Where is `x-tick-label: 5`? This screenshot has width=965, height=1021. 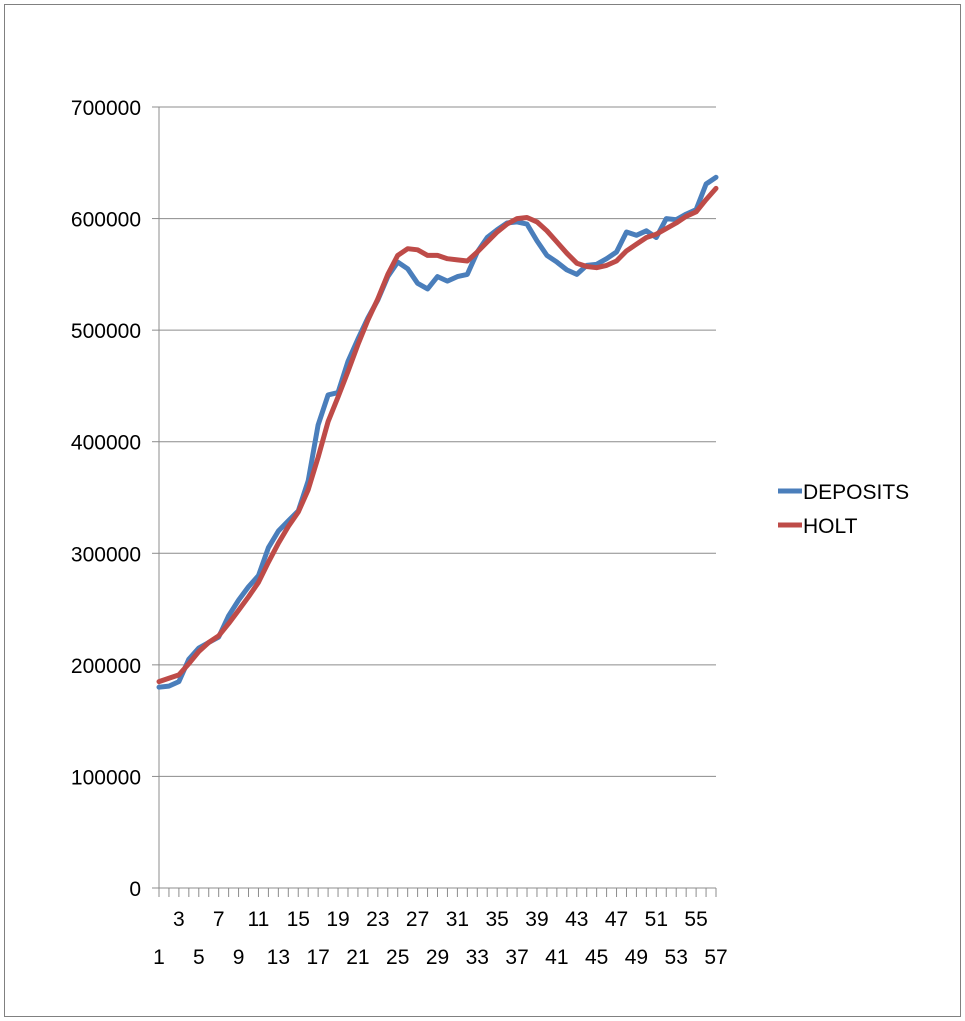 x-tick-label: 5 is located at coordinates (199, 957).